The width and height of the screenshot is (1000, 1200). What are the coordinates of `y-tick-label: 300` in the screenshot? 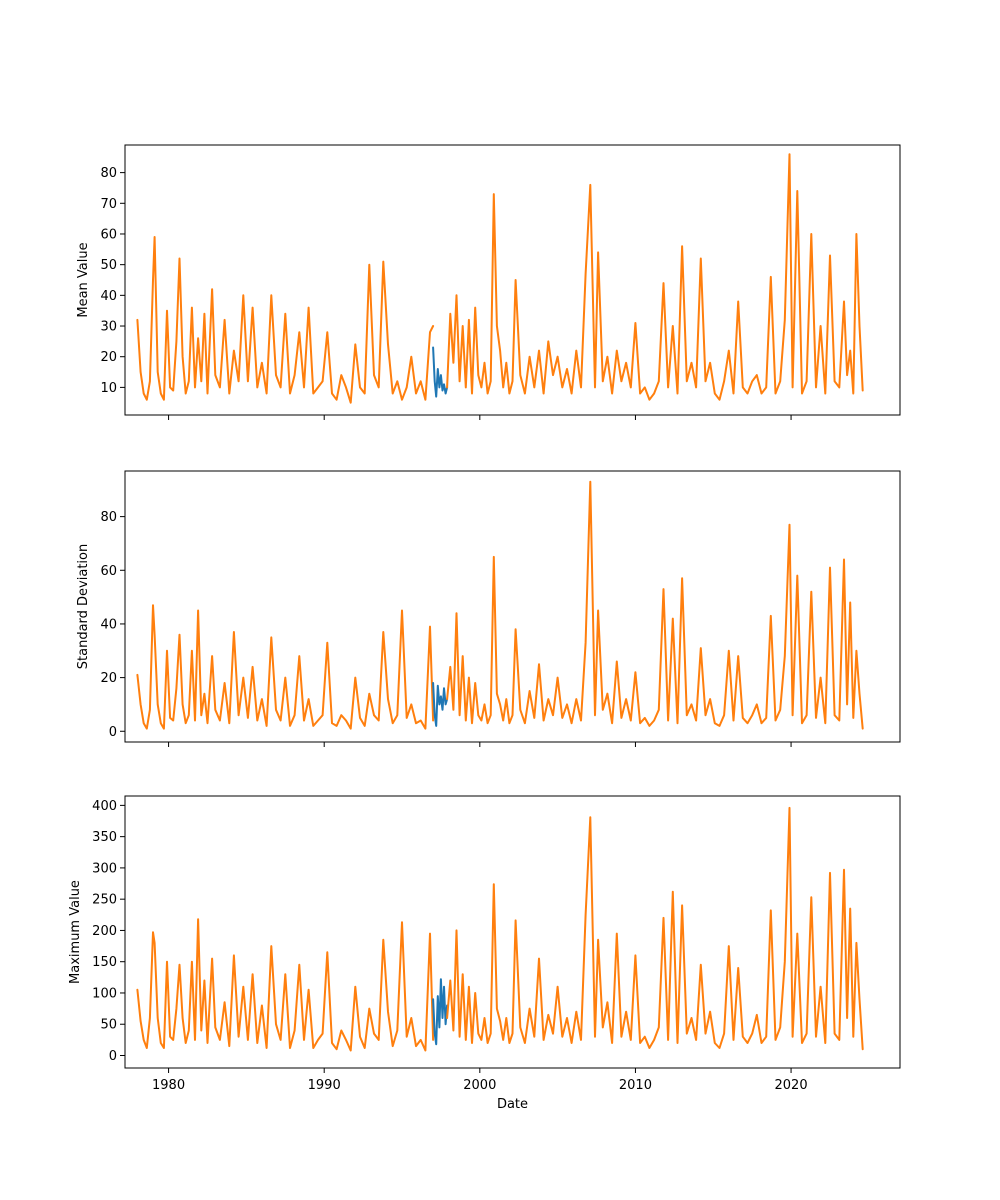 It's located at (104, 868).